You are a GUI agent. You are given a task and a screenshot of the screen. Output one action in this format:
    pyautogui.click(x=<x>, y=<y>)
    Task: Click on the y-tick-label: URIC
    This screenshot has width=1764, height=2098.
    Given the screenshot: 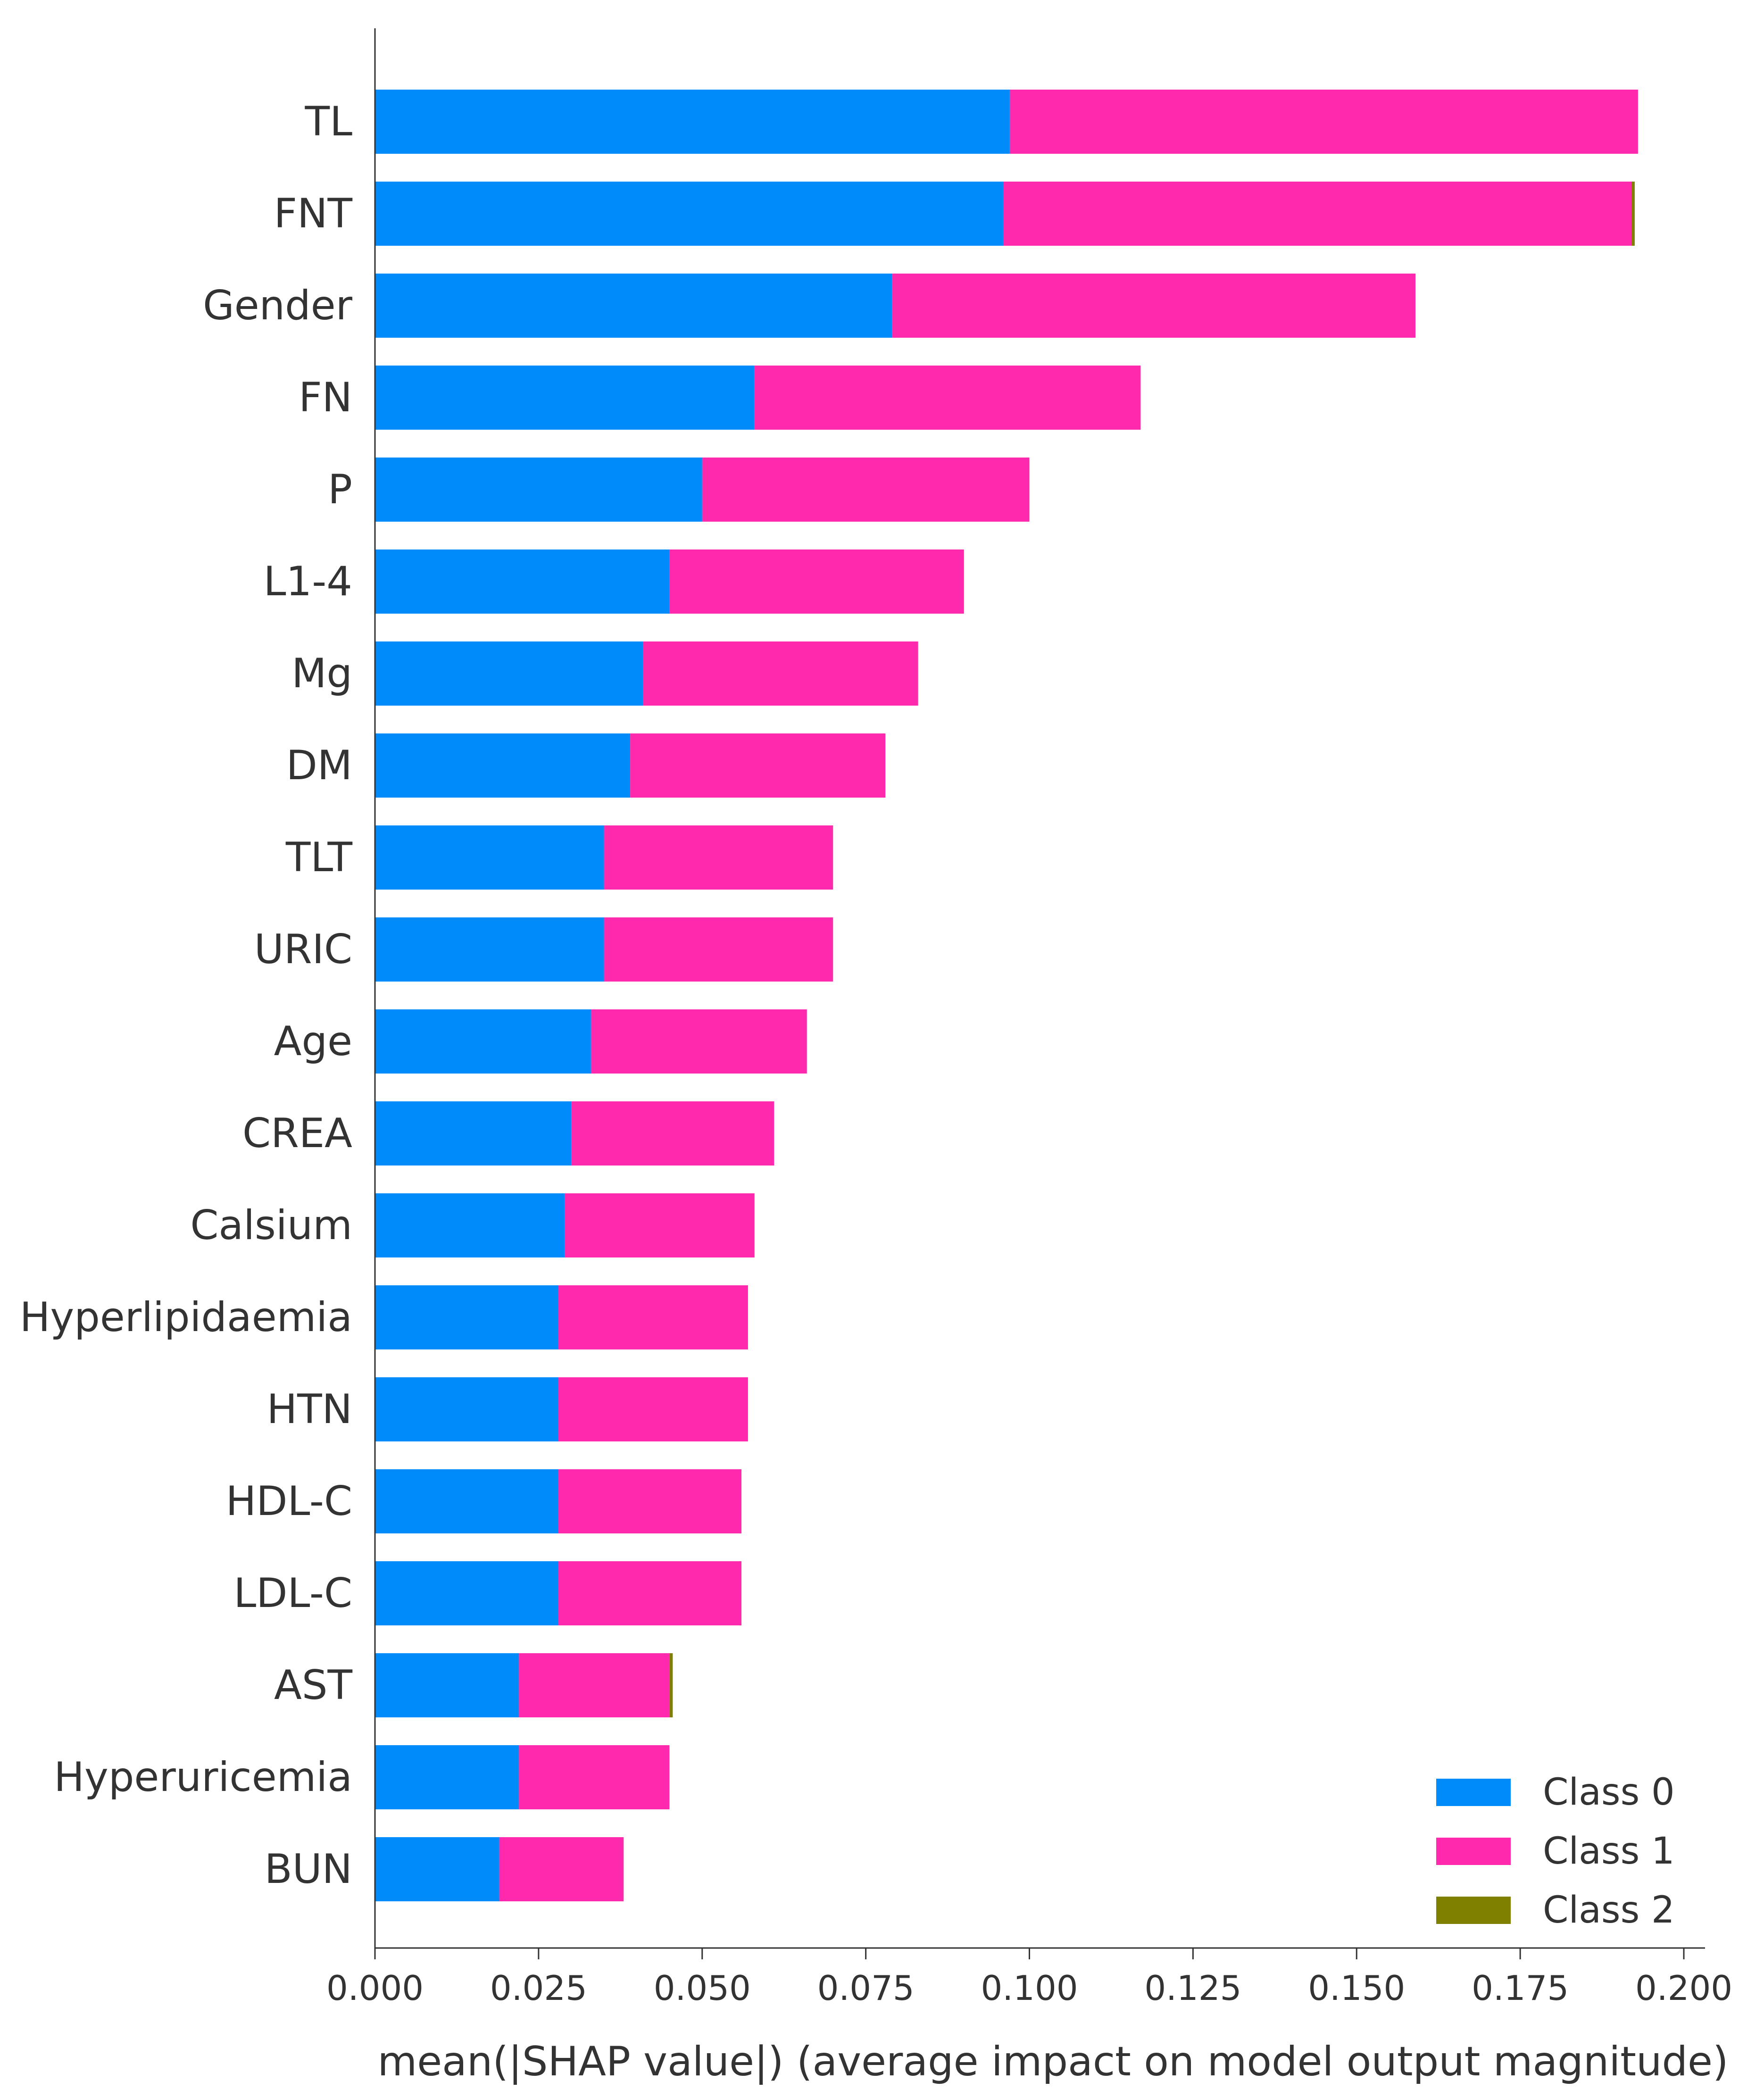 What is the action you would take?
    pyautogui.click(x=303, y=950)
    